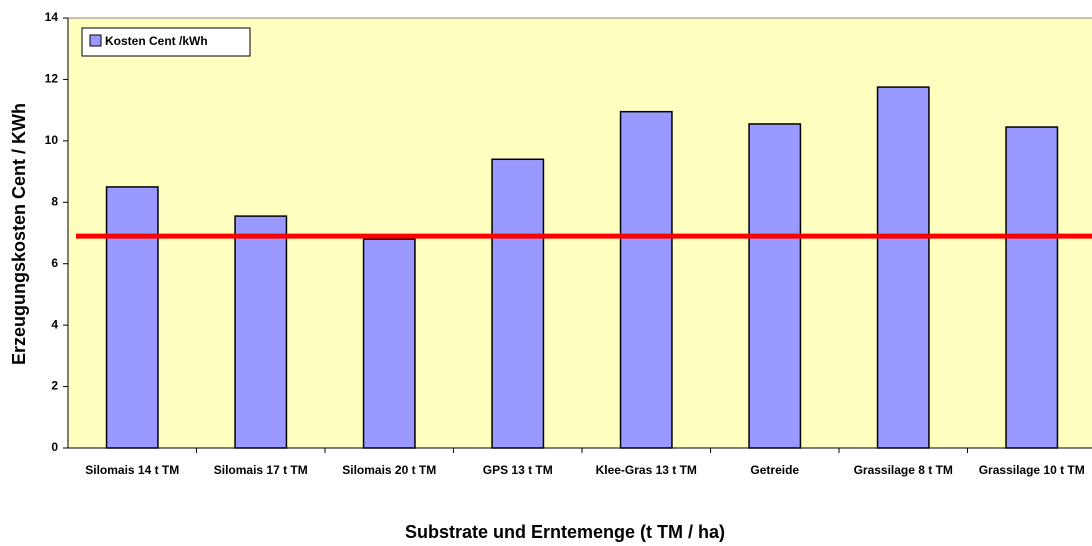  Describe the element at coordinates (565, 532) in the screenshot. I see `x-axis-title: Substrate und Erntemenge (t TM / ha)` at that location.